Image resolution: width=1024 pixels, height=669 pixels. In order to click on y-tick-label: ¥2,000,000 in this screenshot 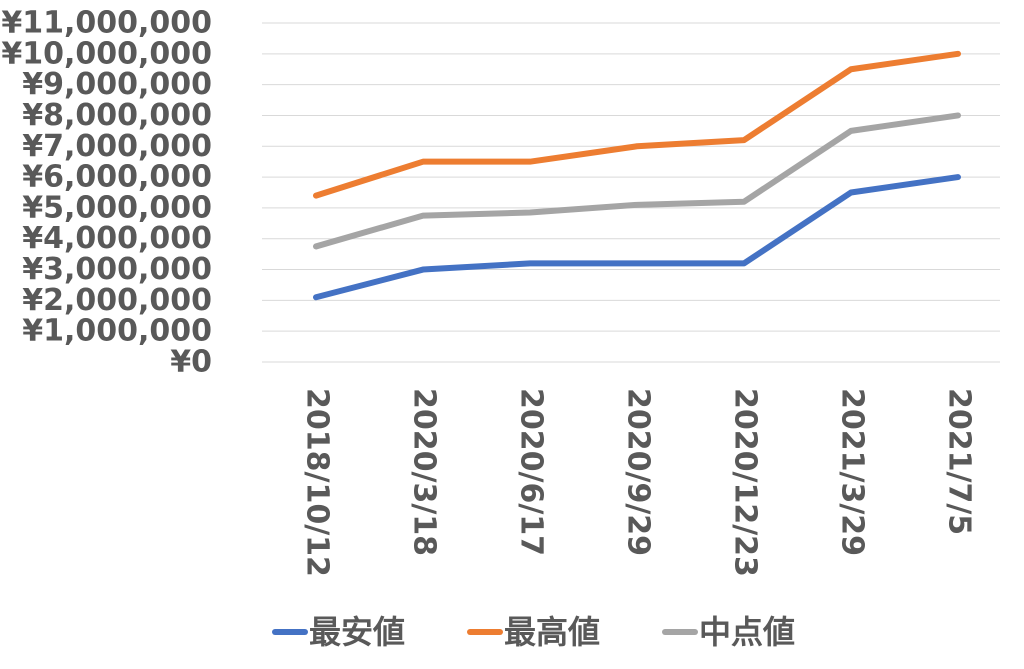, I will do `click(117, 300)`.